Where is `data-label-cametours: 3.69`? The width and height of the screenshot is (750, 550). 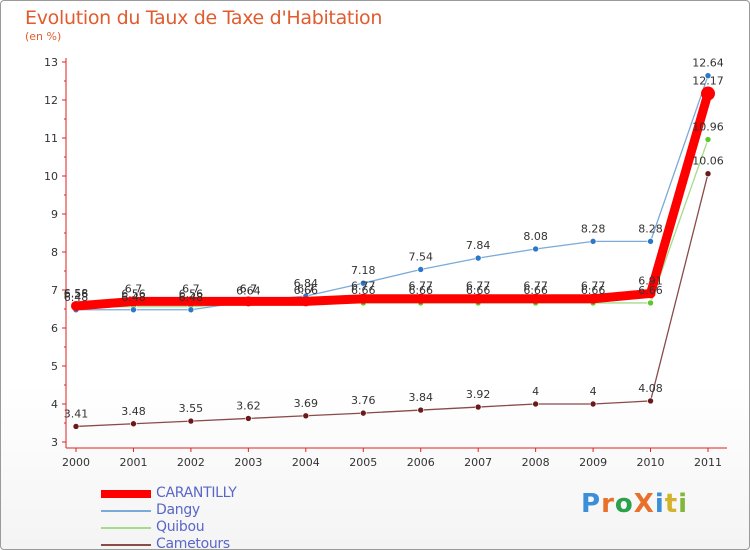 data-label-cametours: 3.69 is located at coordinates (306, 403).